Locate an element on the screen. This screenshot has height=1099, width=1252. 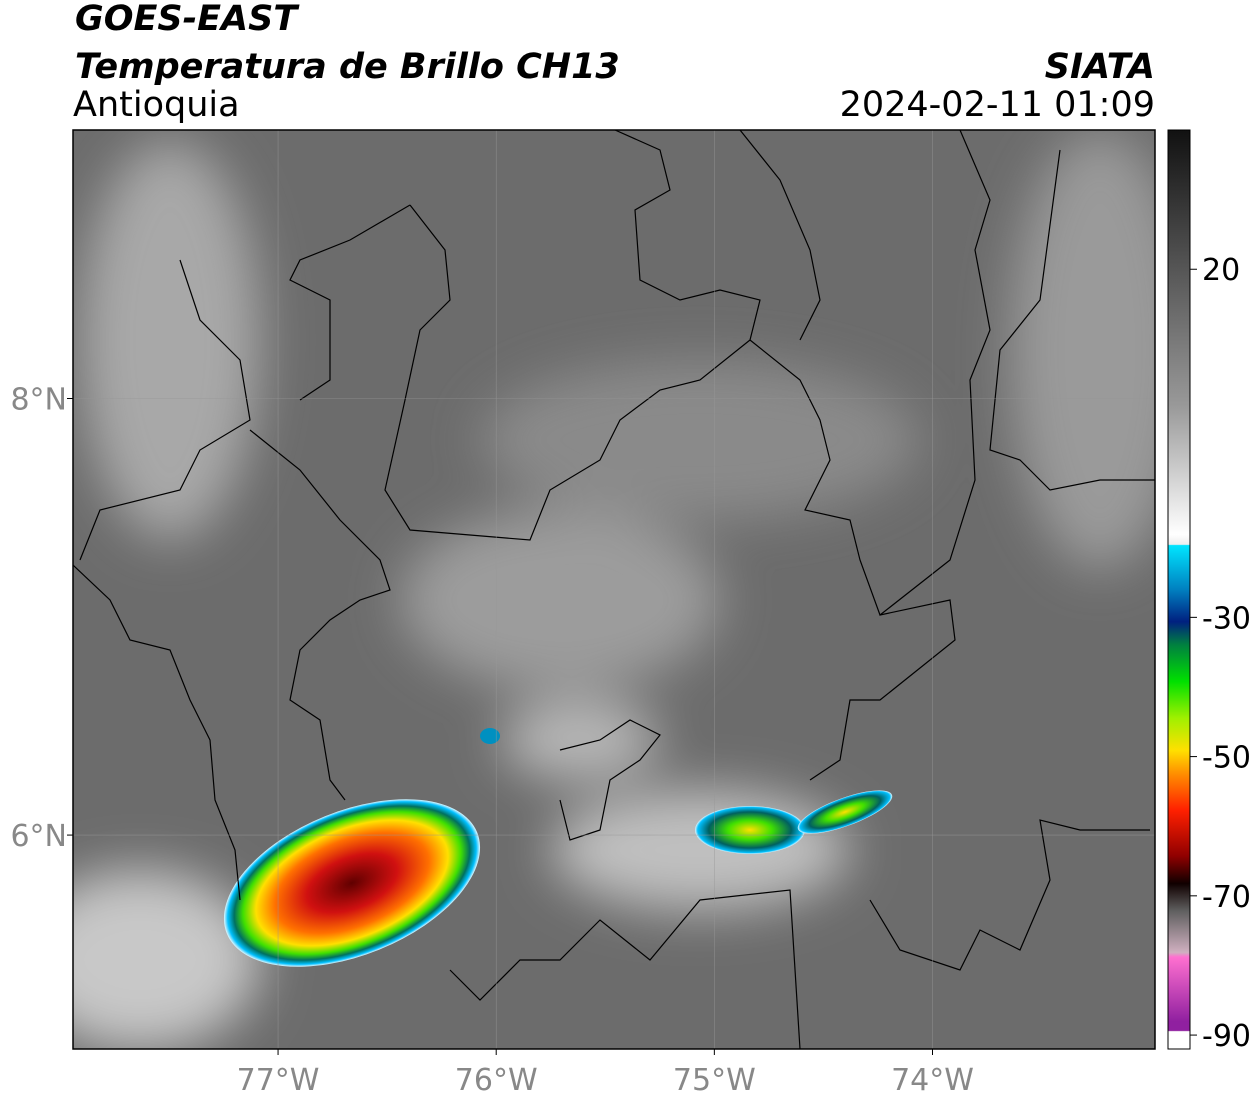
lon-tick-label: 77°W is located at coordinates (278, 1080).